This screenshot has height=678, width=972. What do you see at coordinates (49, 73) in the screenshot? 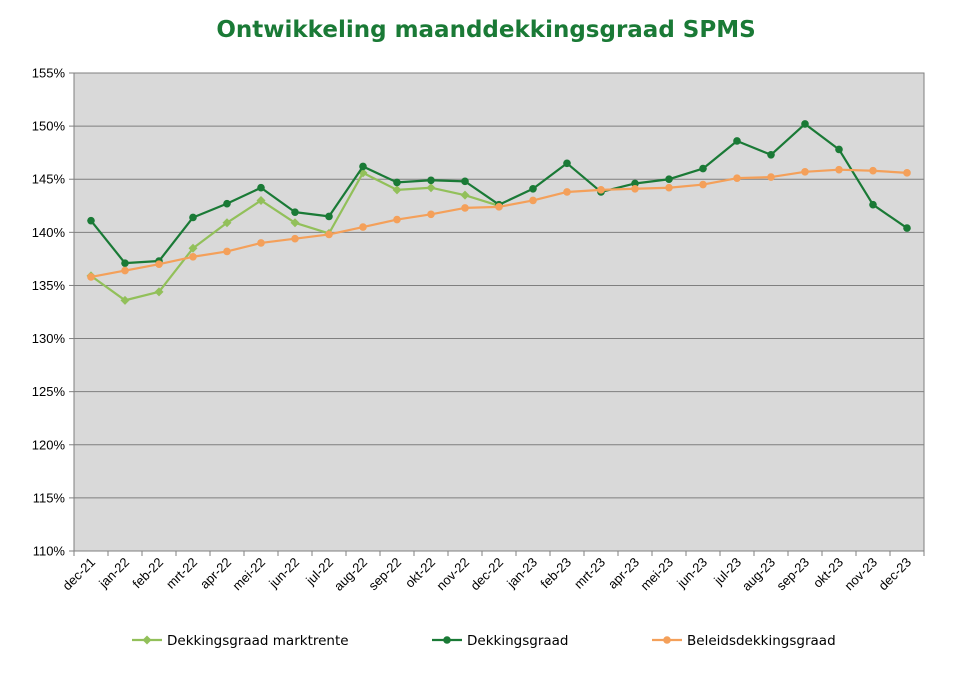
I see `y-tick-label: 155%` at bounding box center [49, 73].